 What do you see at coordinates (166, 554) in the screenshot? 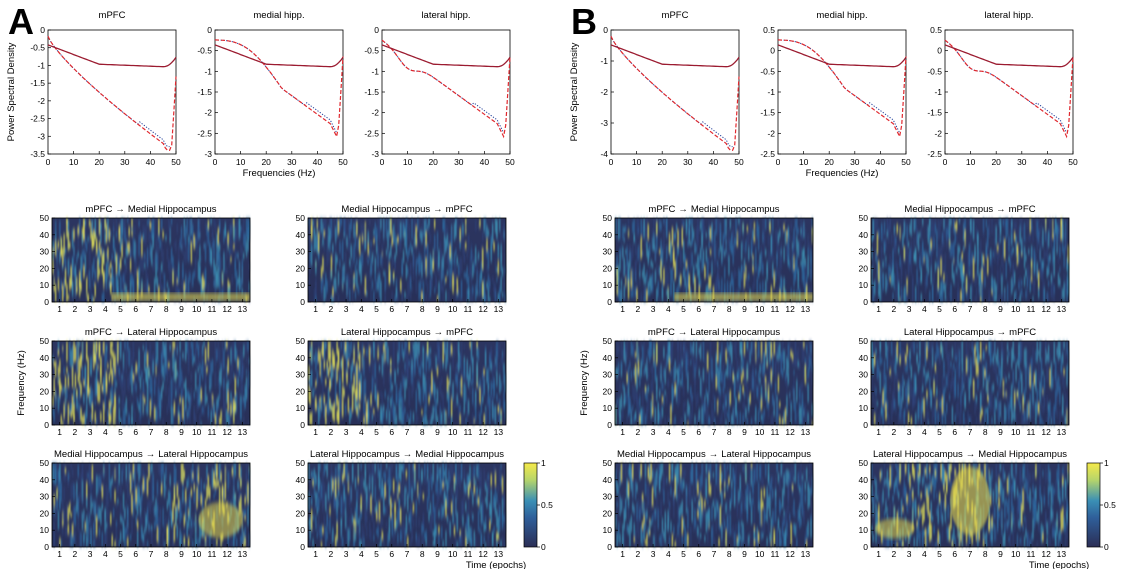
I see `heatmap-xtick-label: 8` at bounding box center [166, 554].